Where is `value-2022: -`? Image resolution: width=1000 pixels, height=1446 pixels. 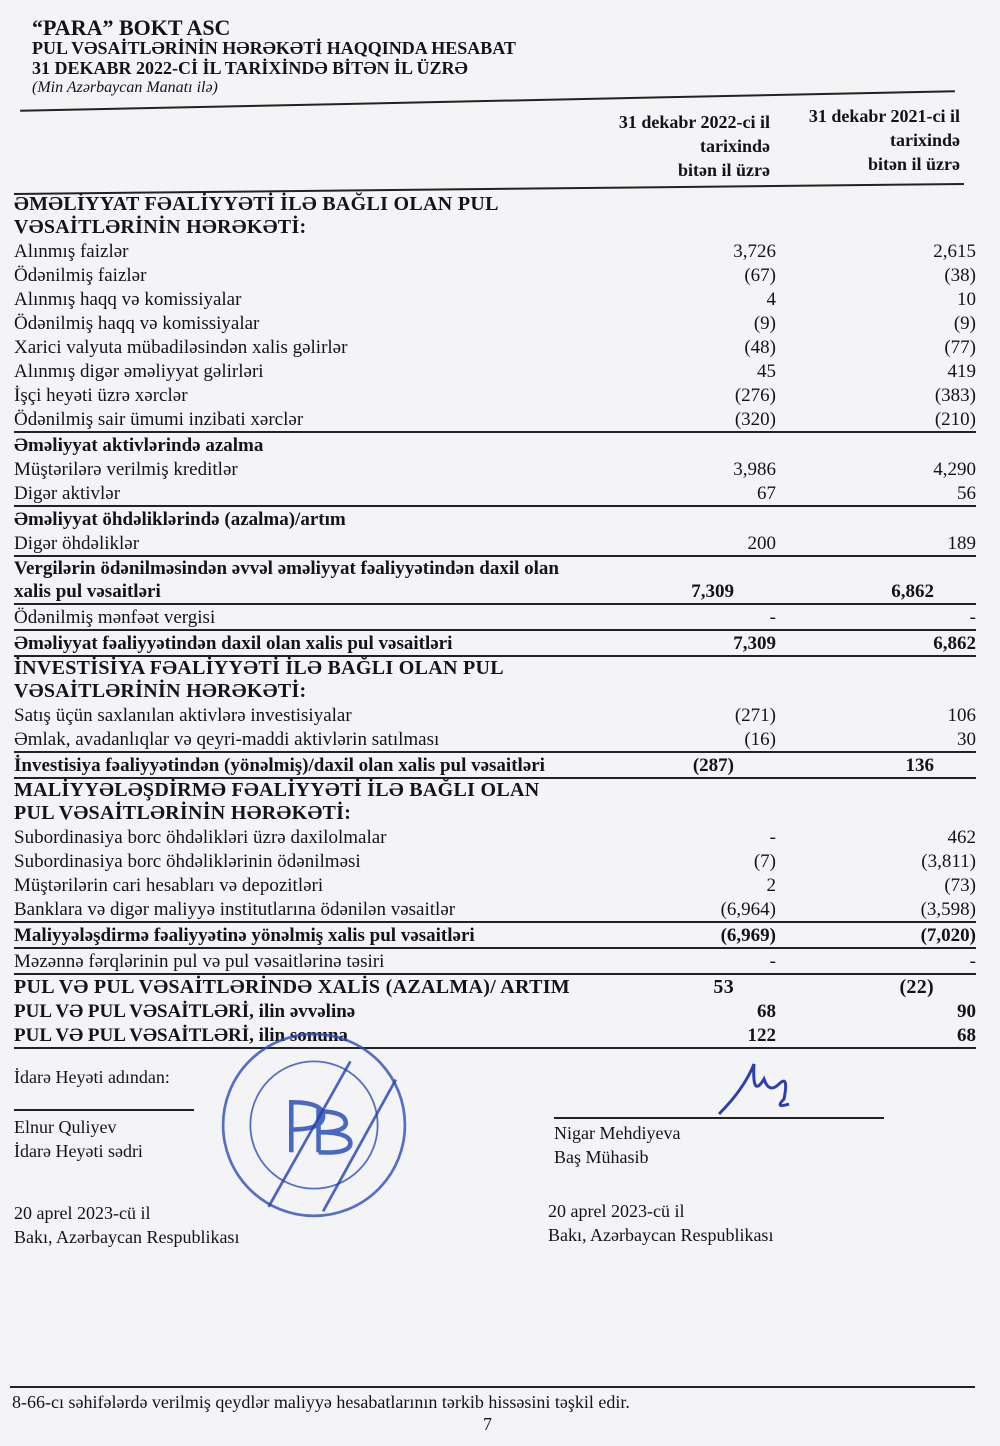 value-2022: - is located at coordinates (772, 961).